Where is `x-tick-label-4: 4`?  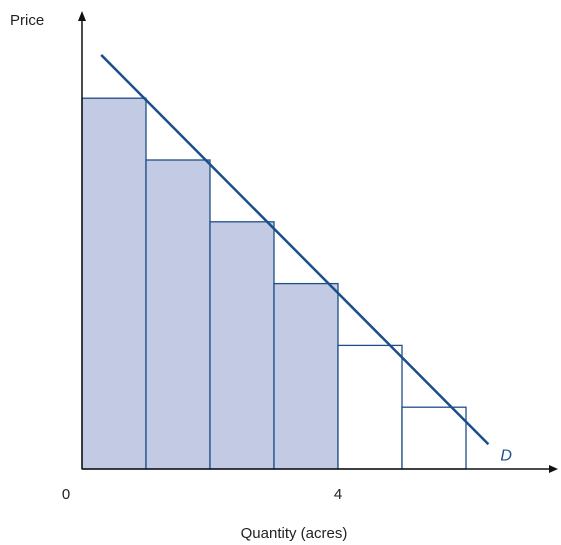
x-tick-label-4: 4 is located at coordinates (338, 494).